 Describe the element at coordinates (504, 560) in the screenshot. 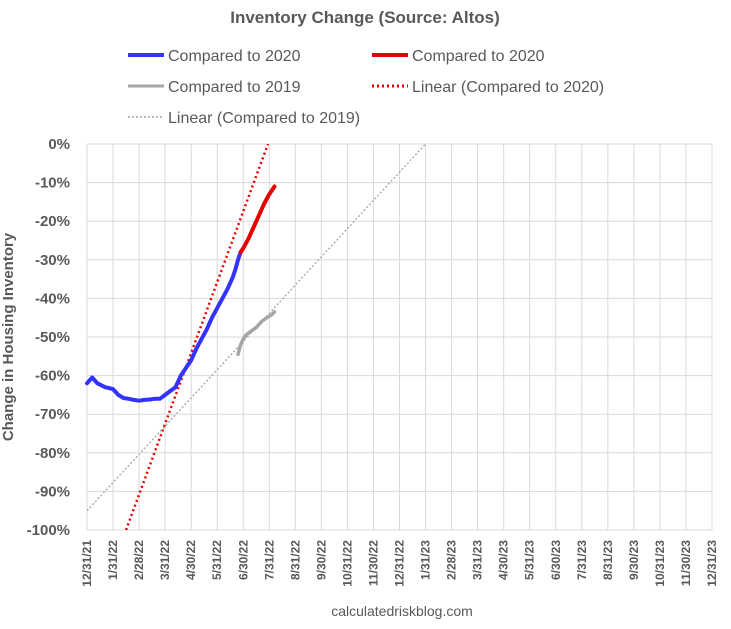

I see `x-tick-label: 4/30/23` at that location.